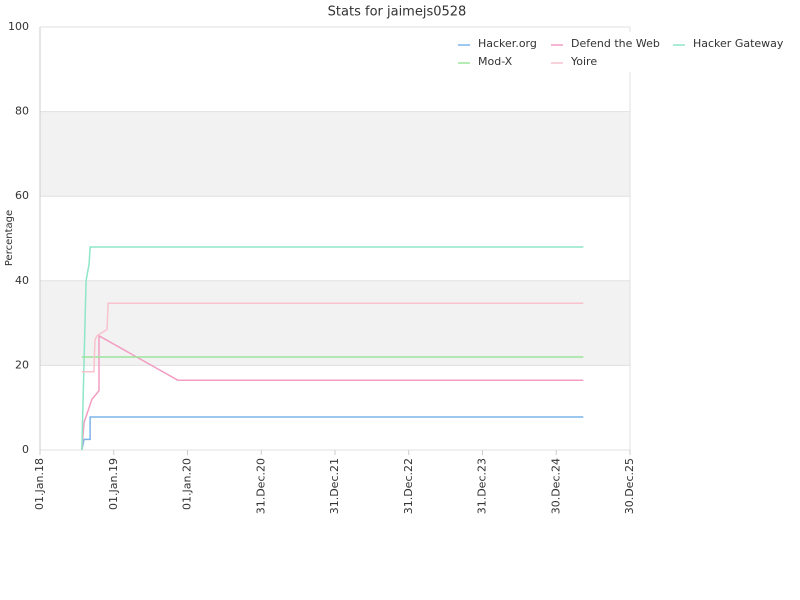 The width and height of the screenshot is (800, 600). Describe the element at coordinates (615, 43) in the screenshot. I see `legend-label: Defend the Web` at that location.